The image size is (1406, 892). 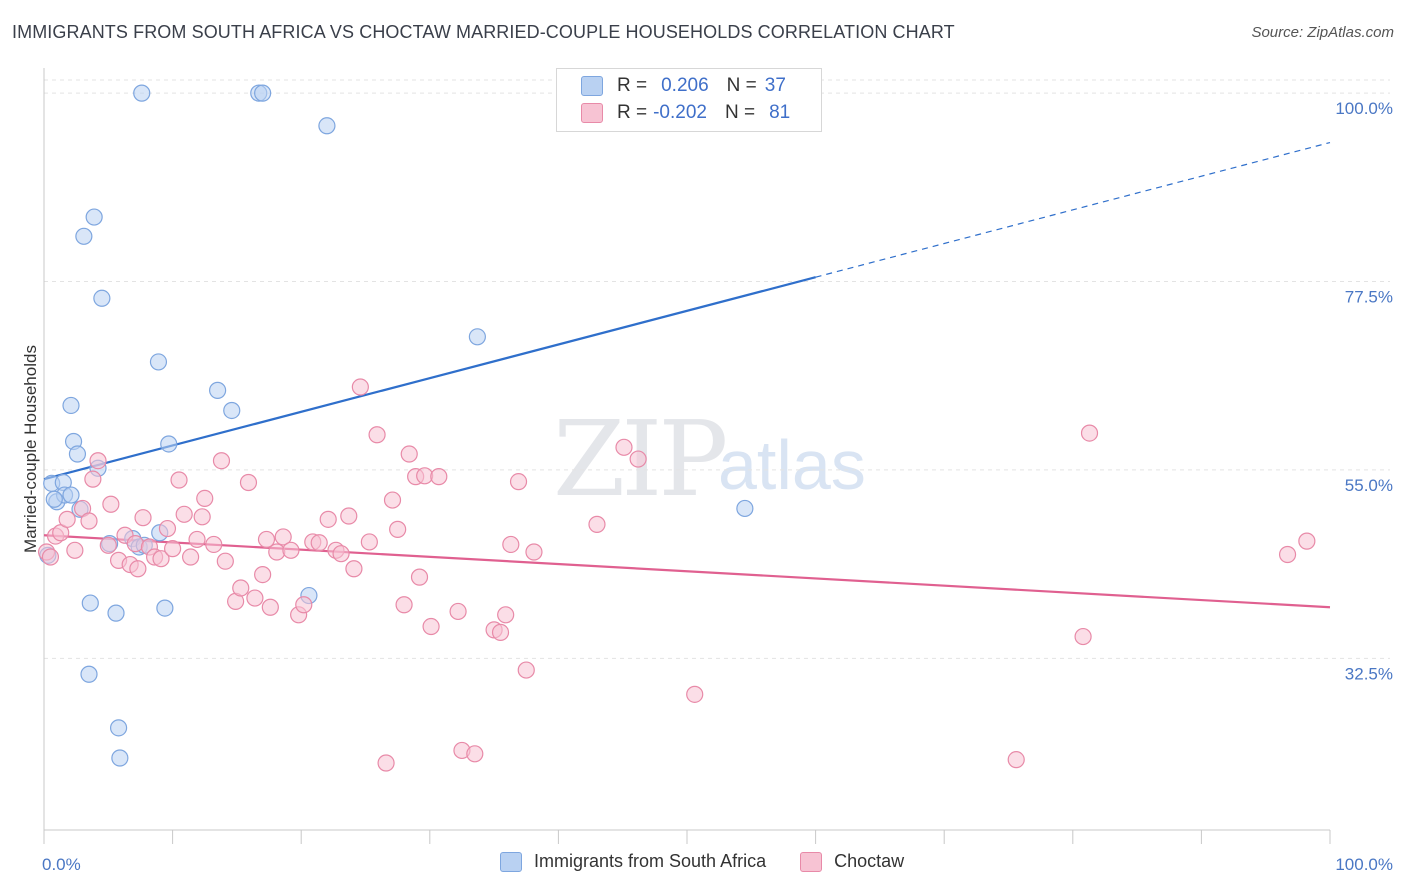 I want to click on r-value: 0.206, so click(x=685, y=85).